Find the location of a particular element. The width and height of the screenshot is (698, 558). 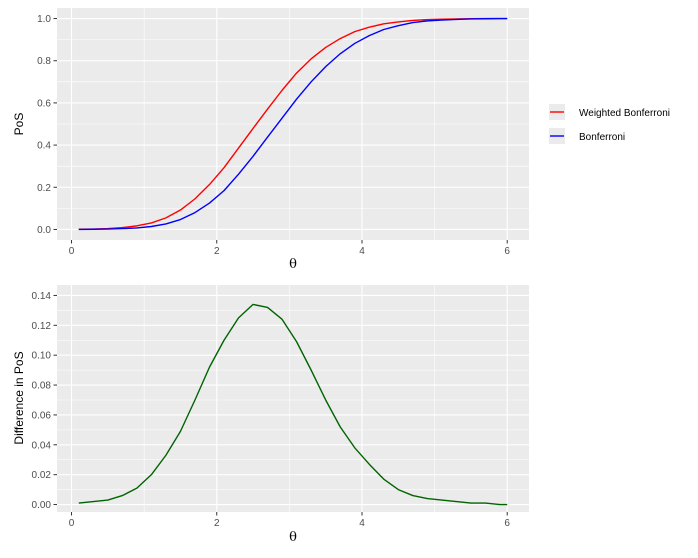

bottom-x-axis: 0 2 4 6 is located at coordinates (289, 520).